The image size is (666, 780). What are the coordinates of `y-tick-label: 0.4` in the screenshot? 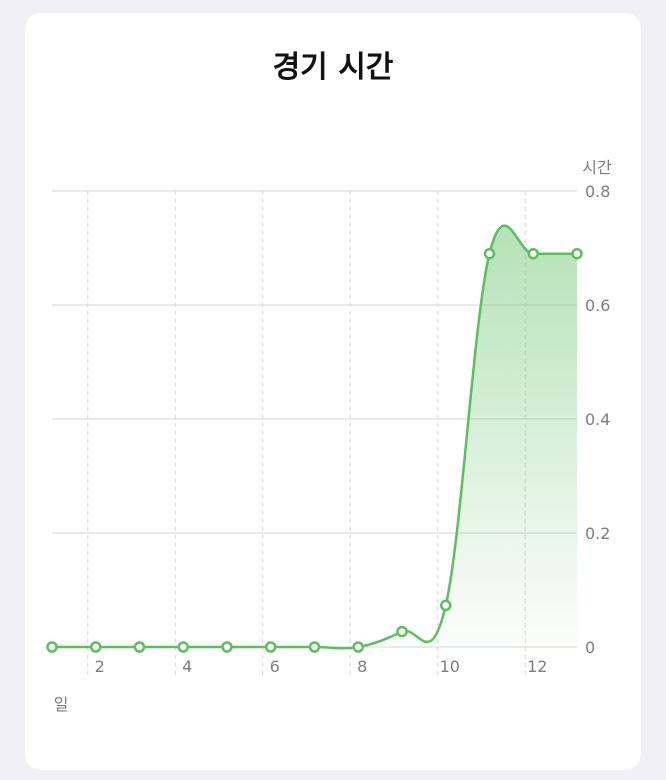 It's located at (597, 419).